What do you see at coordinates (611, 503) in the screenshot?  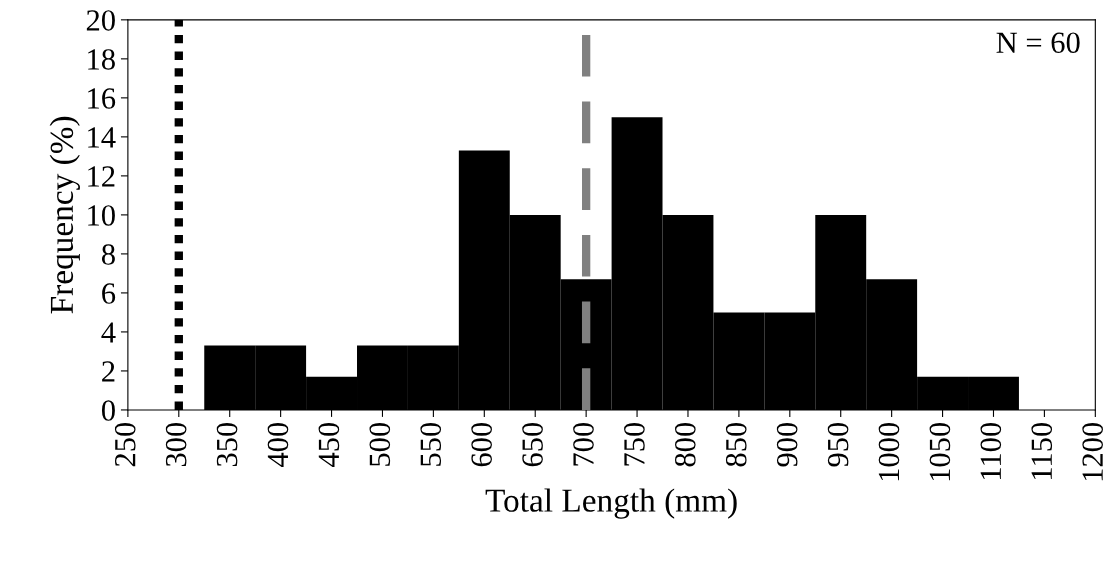 I see `x-axis-title: Total Length (mm)` at bounding box center [611, 503].